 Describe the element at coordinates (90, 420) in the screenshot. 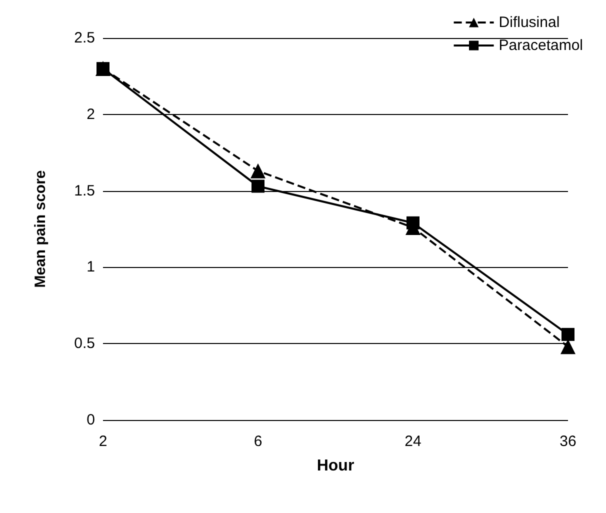

I see `y-tick-label: 0` at that location.